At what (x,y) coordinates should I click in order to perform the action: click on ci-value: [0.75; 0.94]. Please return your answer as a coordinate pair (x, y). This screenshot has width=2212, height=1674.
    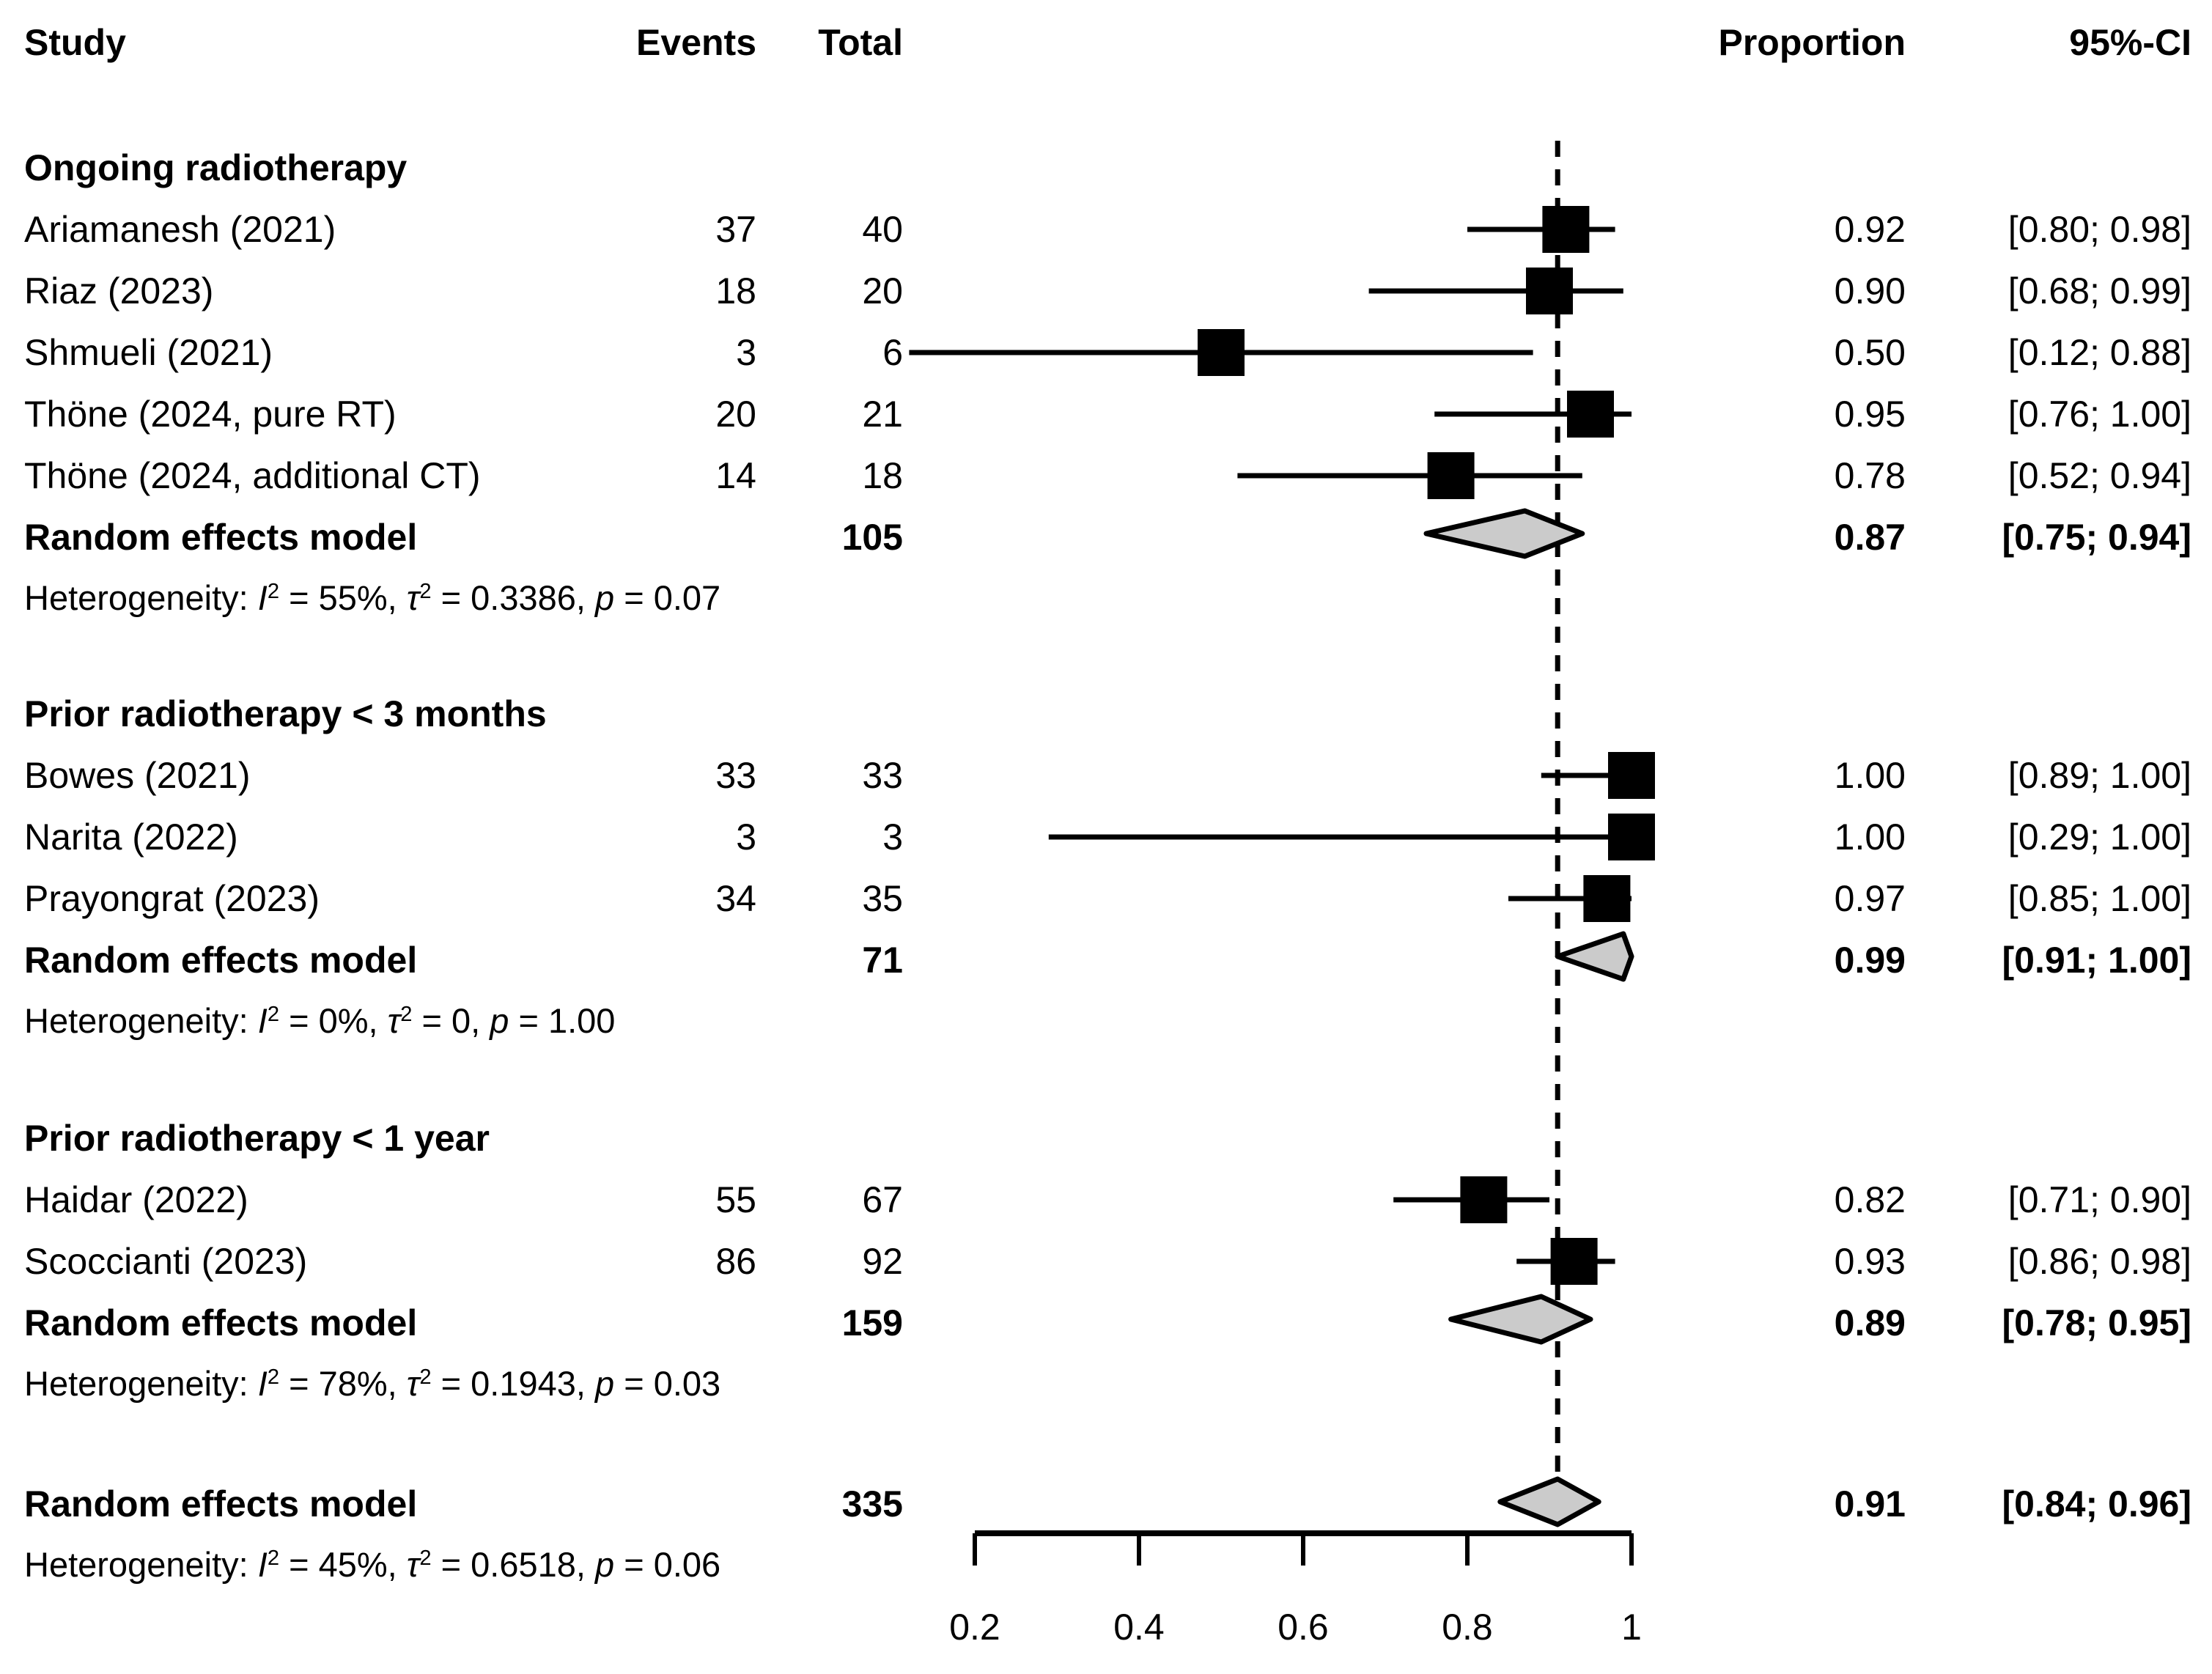
    Looking at the image, I should click on (2096, 537).